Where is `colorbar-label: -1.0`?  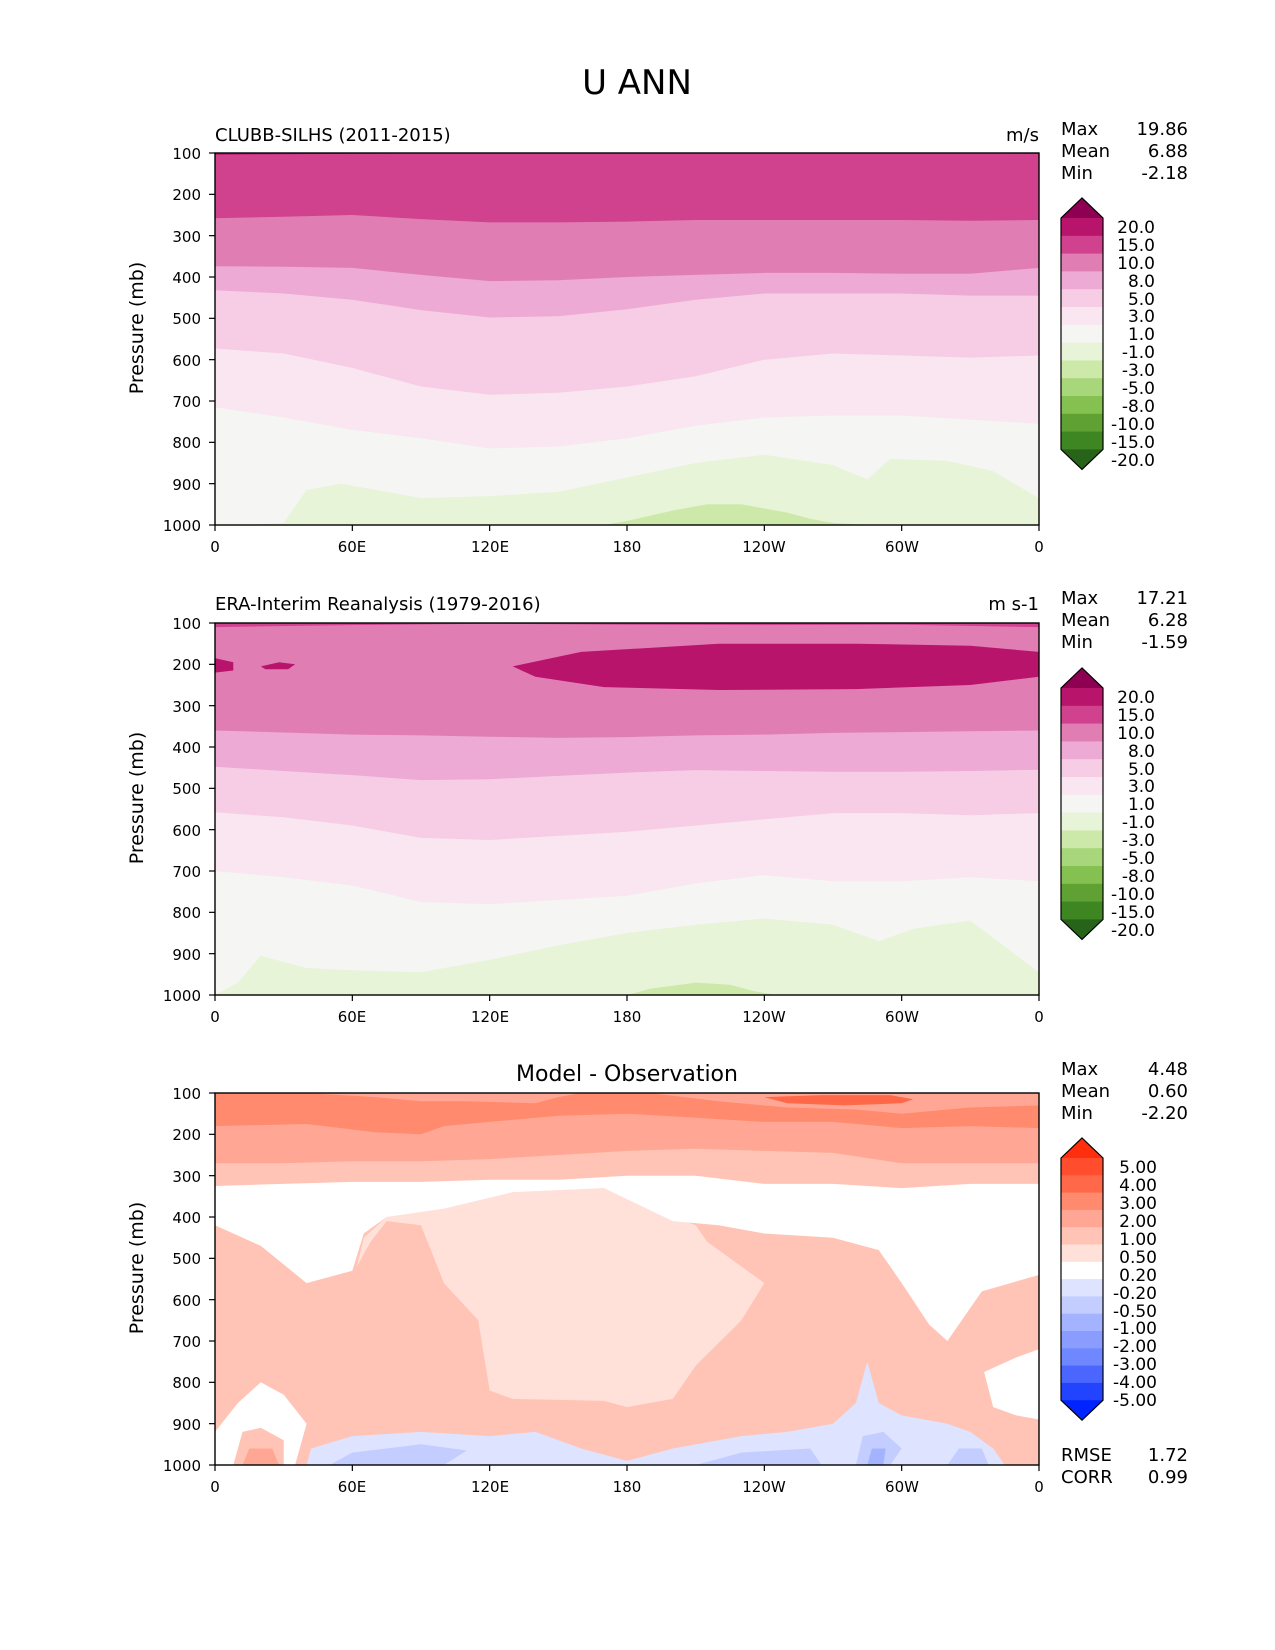
colorbar-label: -1.0 is located at coordinates (1138, 823).